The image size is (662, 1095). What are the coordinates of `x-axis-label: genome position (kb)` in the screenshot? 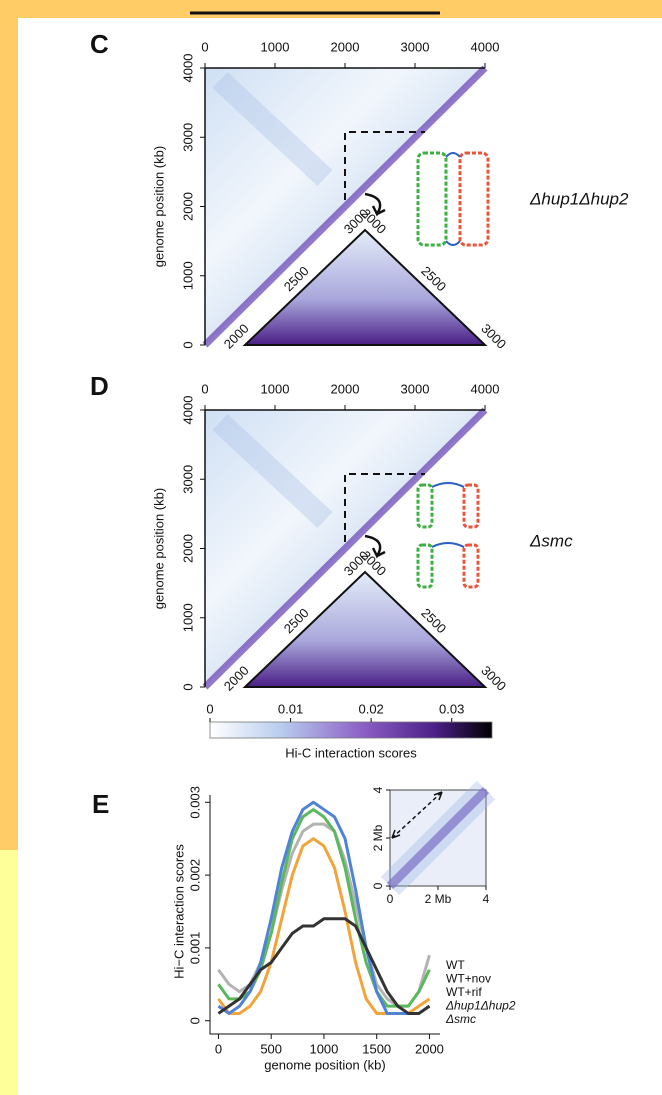 It's located at (324, 1064).